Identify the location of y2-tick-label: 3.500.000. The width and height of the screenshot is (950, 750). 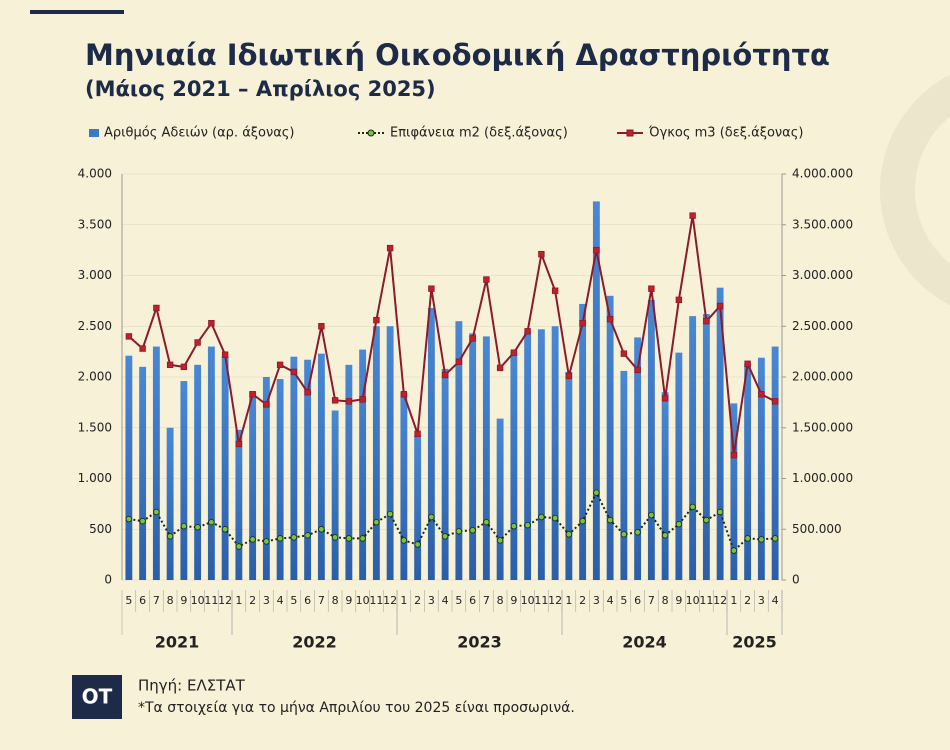
(822, 224).